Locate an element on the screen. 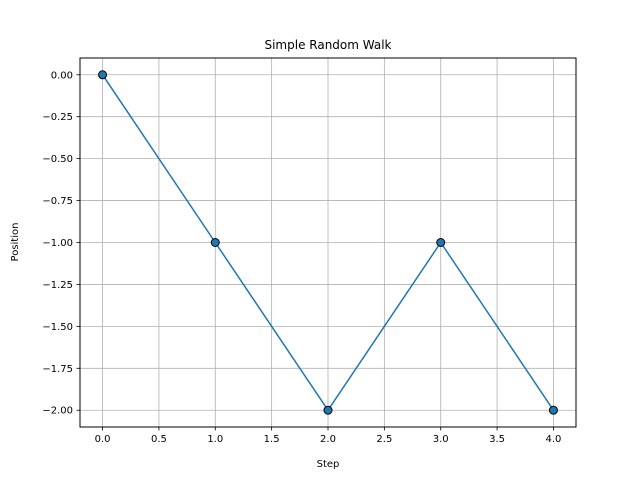 Image resolution: width=640 pixels, height=480 pixels. y-tick-label: −1.50 is located at coordinates (57, 327).